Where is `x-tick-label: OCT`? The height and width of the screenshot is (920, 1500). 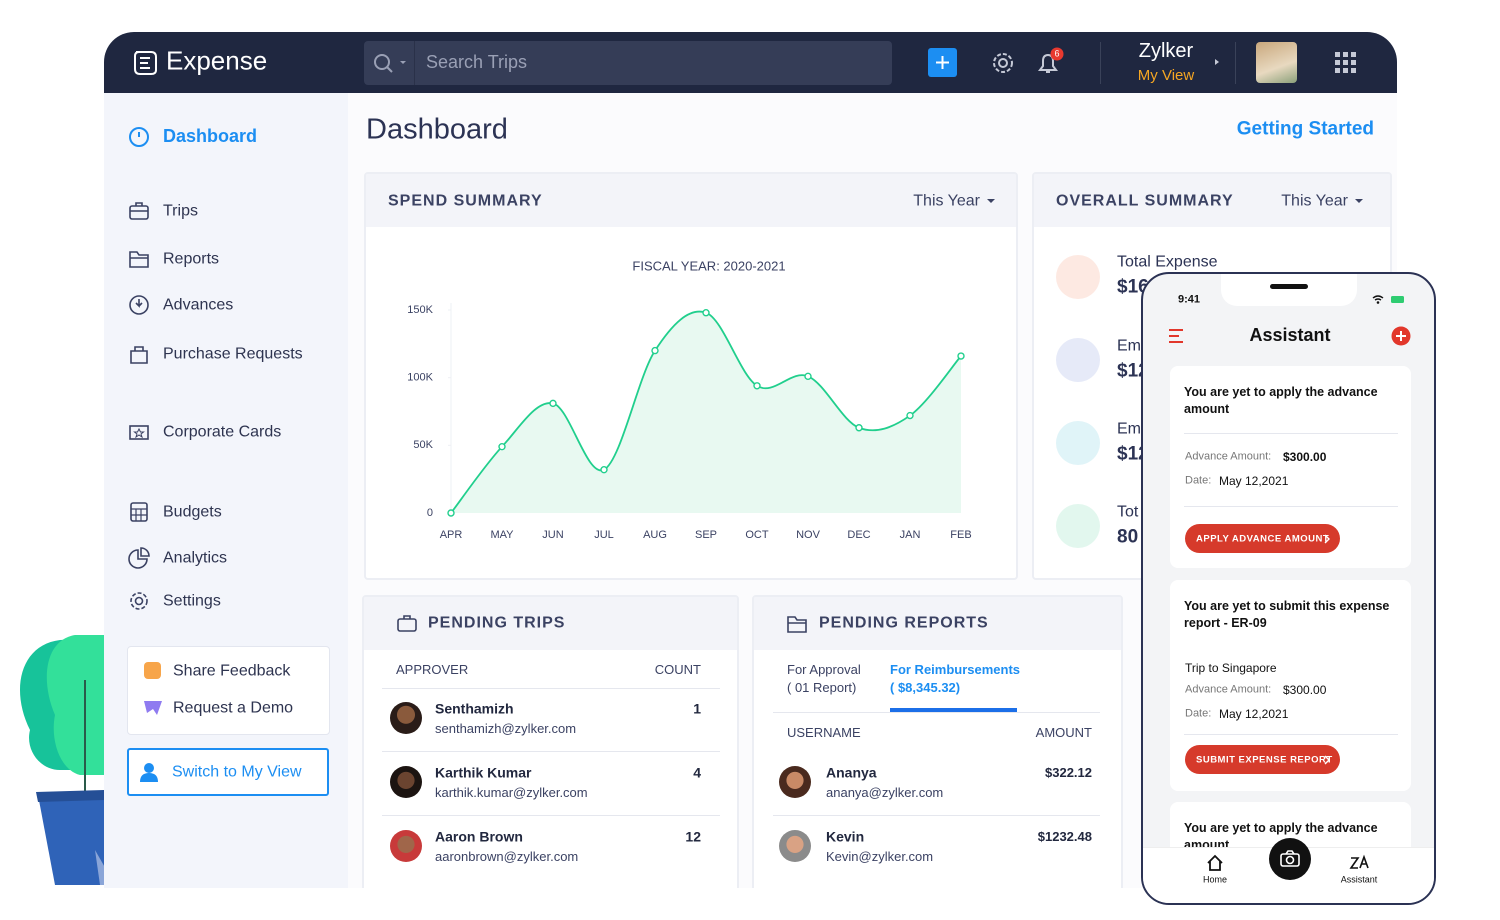 x-tick-label: OCT is located at coordinates (757, 535).